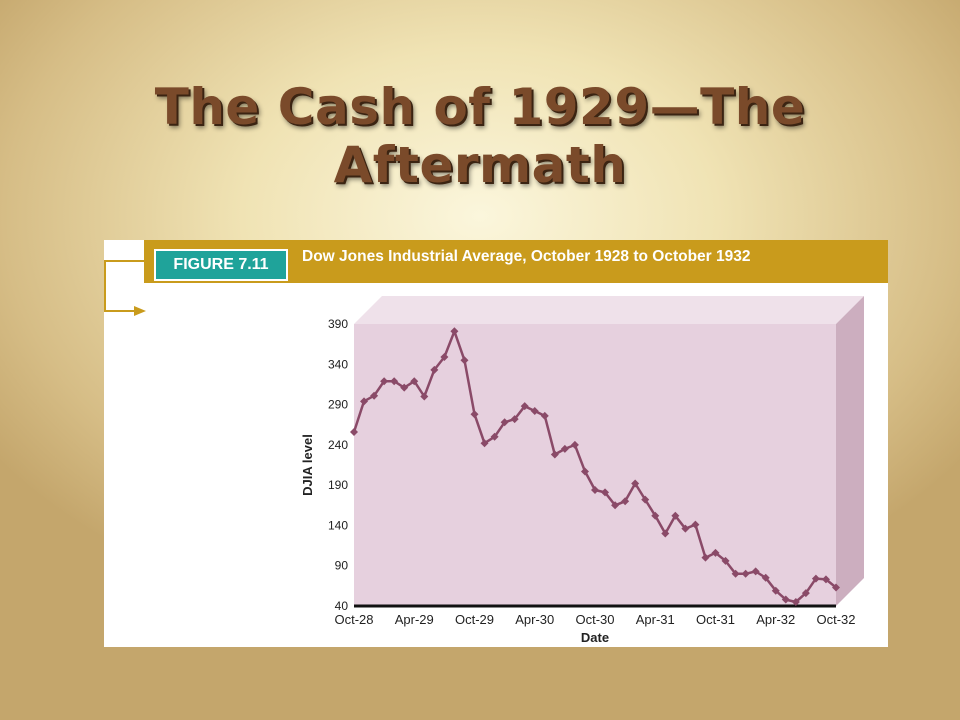 This screenshot has height=720, width=960. What do you see at coordinates (715, 619) in the screenshot?
I see `x-tick-label: Oct-31` at bounding box center [715, 619].